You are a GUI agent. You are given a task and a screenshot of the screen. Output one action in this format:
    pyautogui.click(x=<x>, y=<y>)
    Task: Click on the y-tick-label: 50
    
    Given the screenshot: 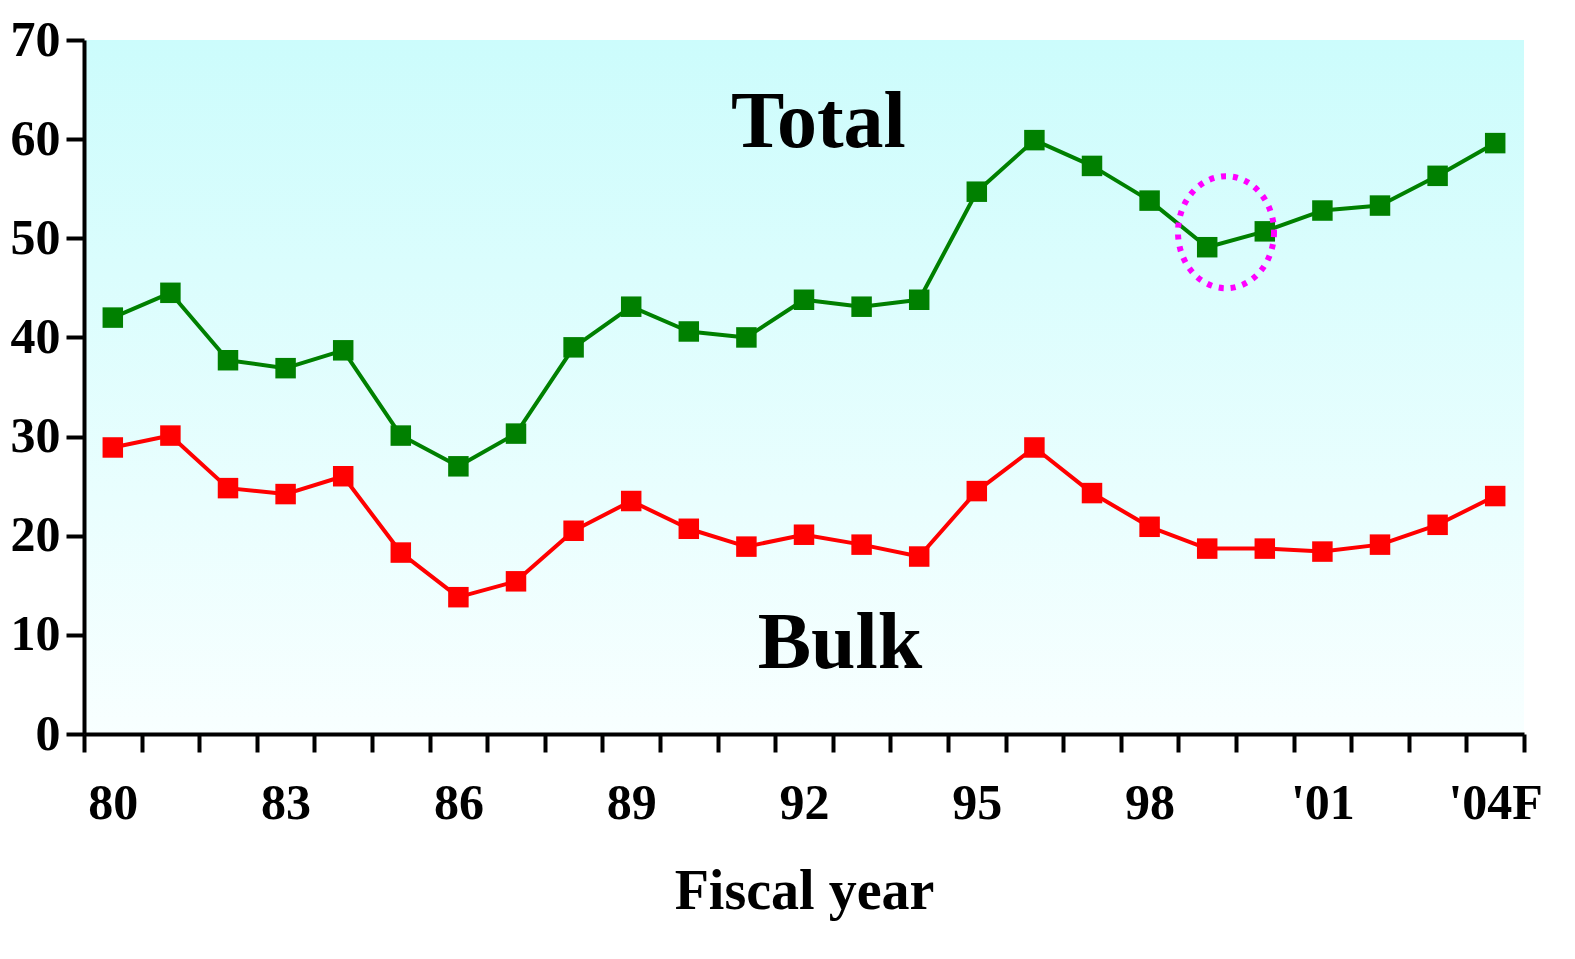 What is the action you would take?
    pyautogui.click(x=35, y=236)
    